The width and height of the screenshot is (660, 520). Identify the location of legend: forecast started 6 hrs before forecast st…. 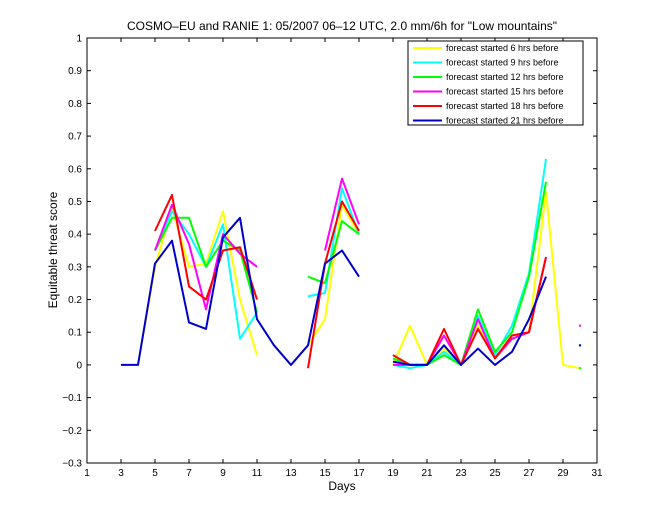
(495, 83).